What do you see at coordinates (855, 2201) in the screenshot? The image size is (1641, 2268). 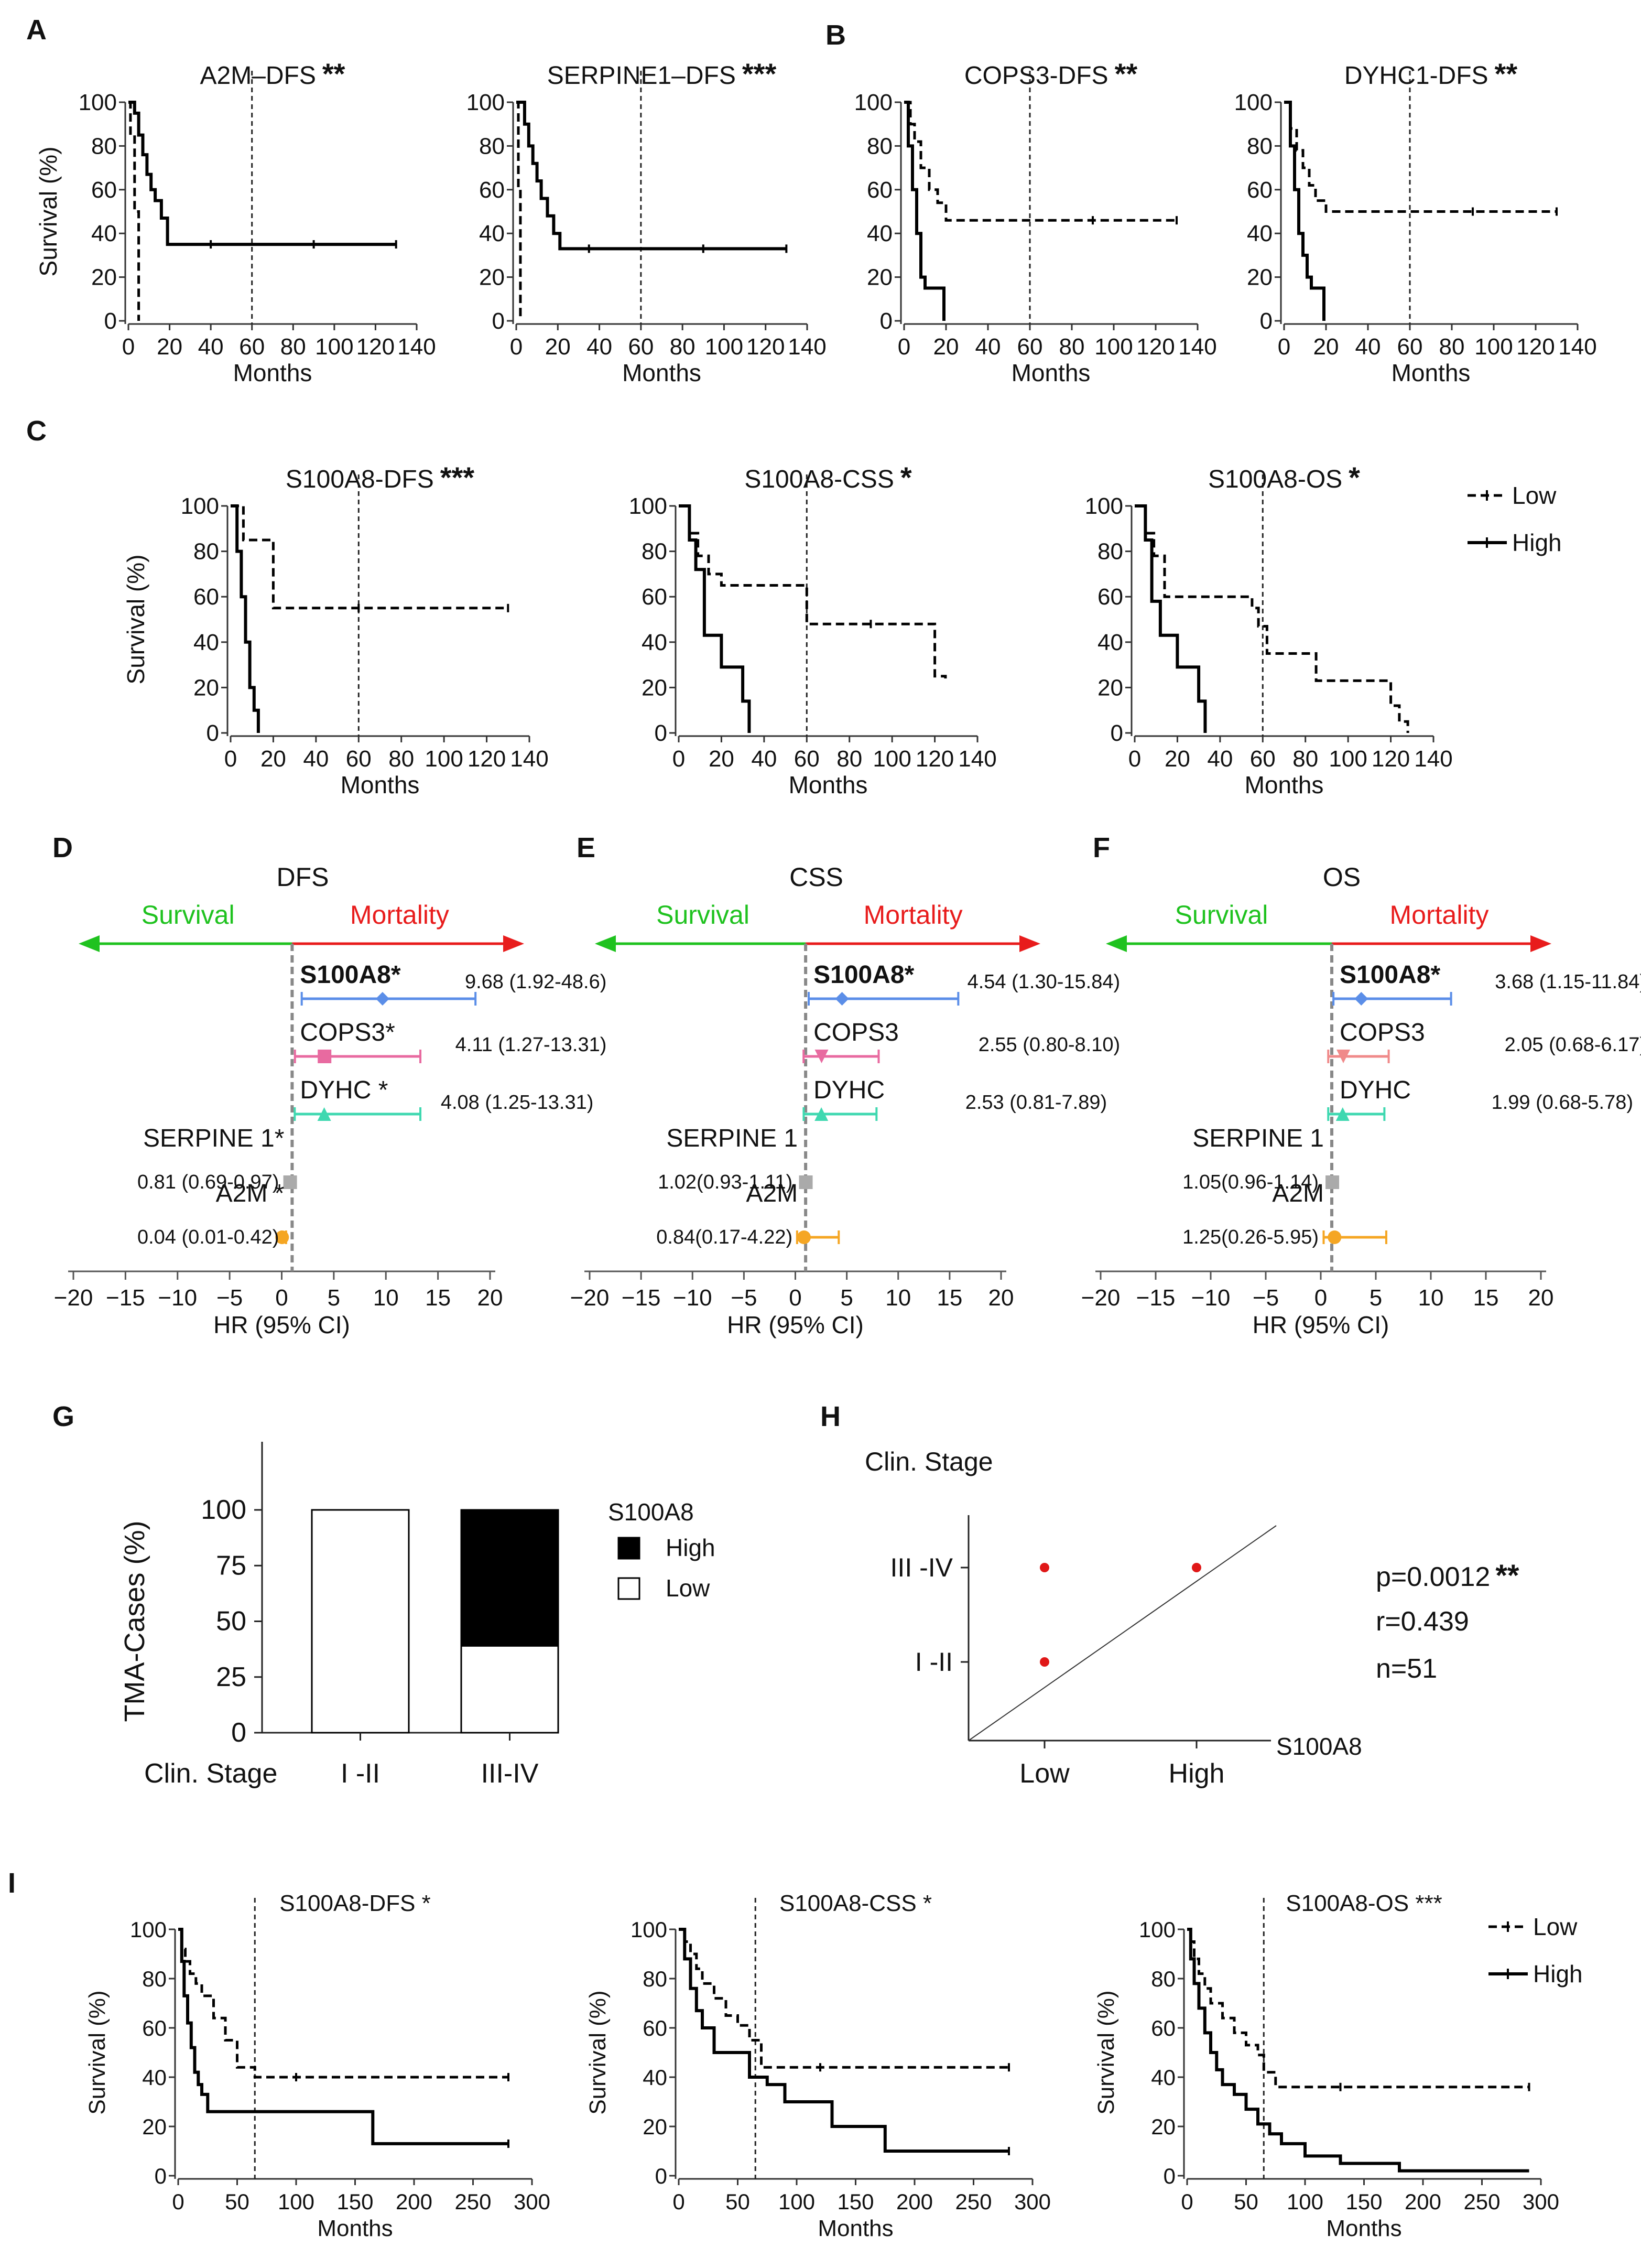 I see `x-tick-label: 150` at bounding box center [855, 2201].